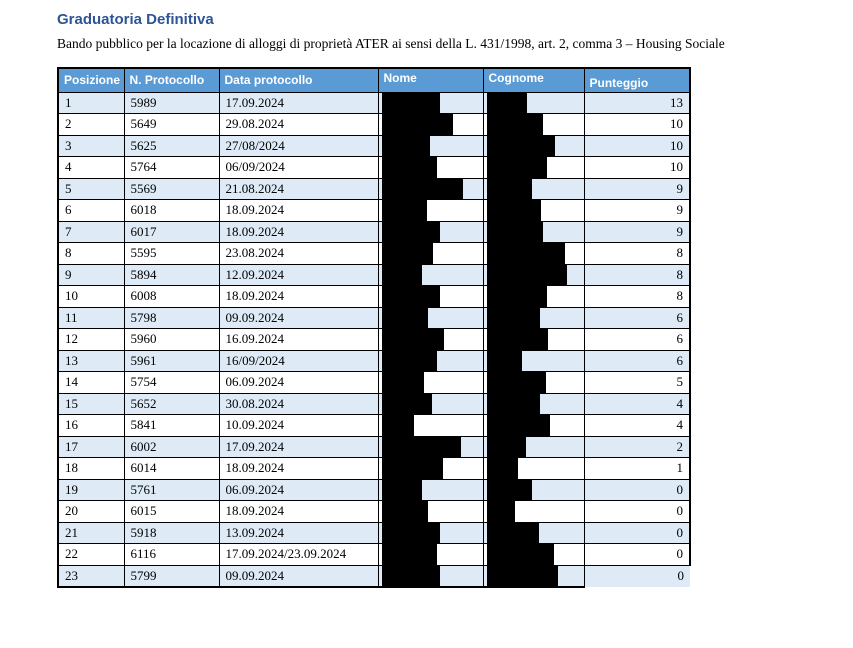 This screenshot has height=648, width=853. Describe the element at coordinates (637, 253) in the screenshot. I see `cell-punteggio: 8` at that location.